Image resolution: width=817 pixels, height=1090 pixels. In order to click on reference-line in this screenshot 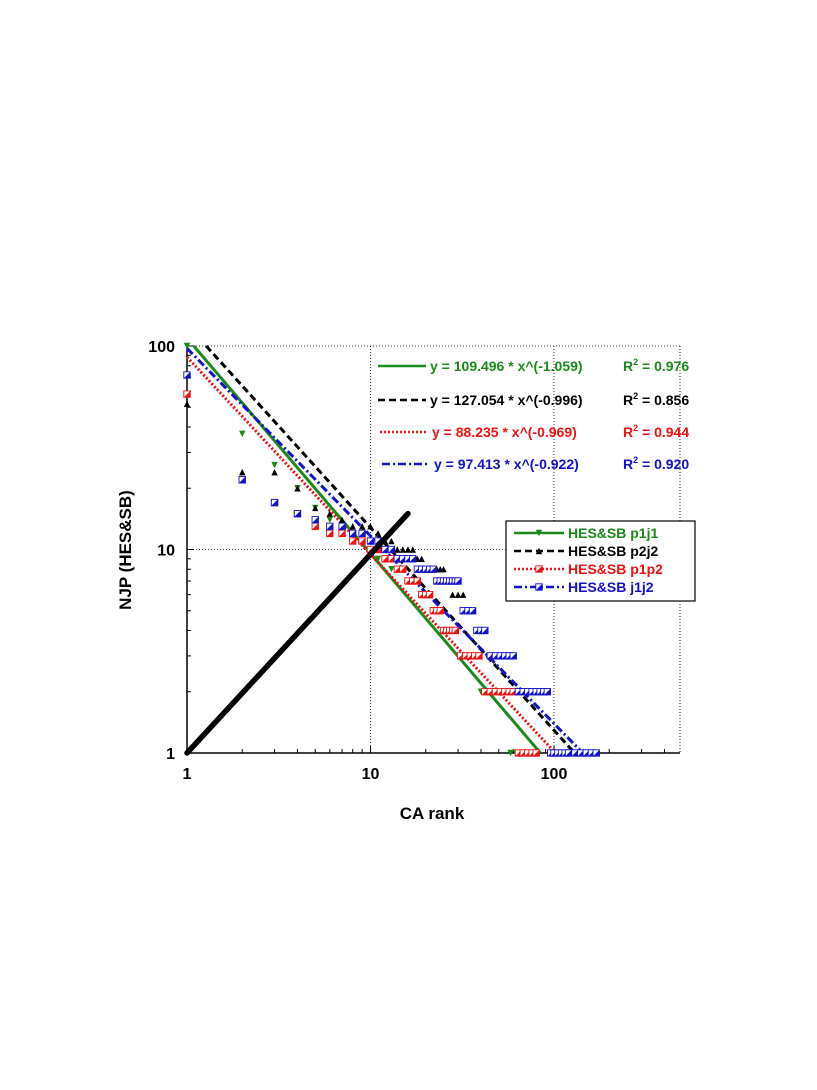, I will do `click(297, 633)`.